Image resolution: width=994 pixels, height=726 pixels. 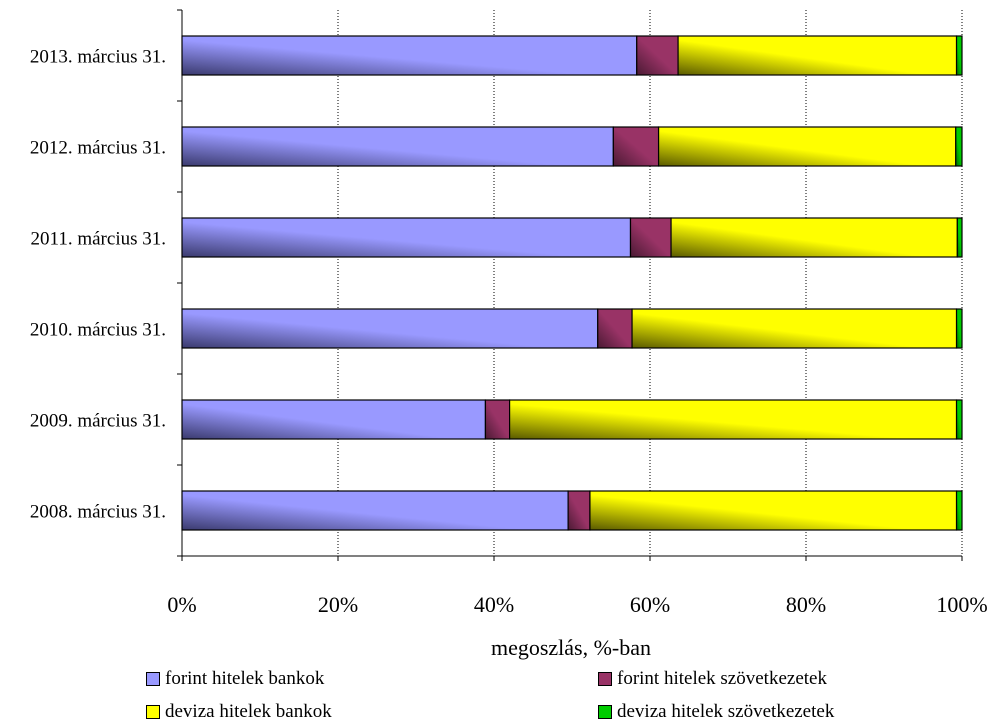 I want to click on tick-labels: 0% 20% 40% 60% 80% 100%, so click(x=577, y=604).